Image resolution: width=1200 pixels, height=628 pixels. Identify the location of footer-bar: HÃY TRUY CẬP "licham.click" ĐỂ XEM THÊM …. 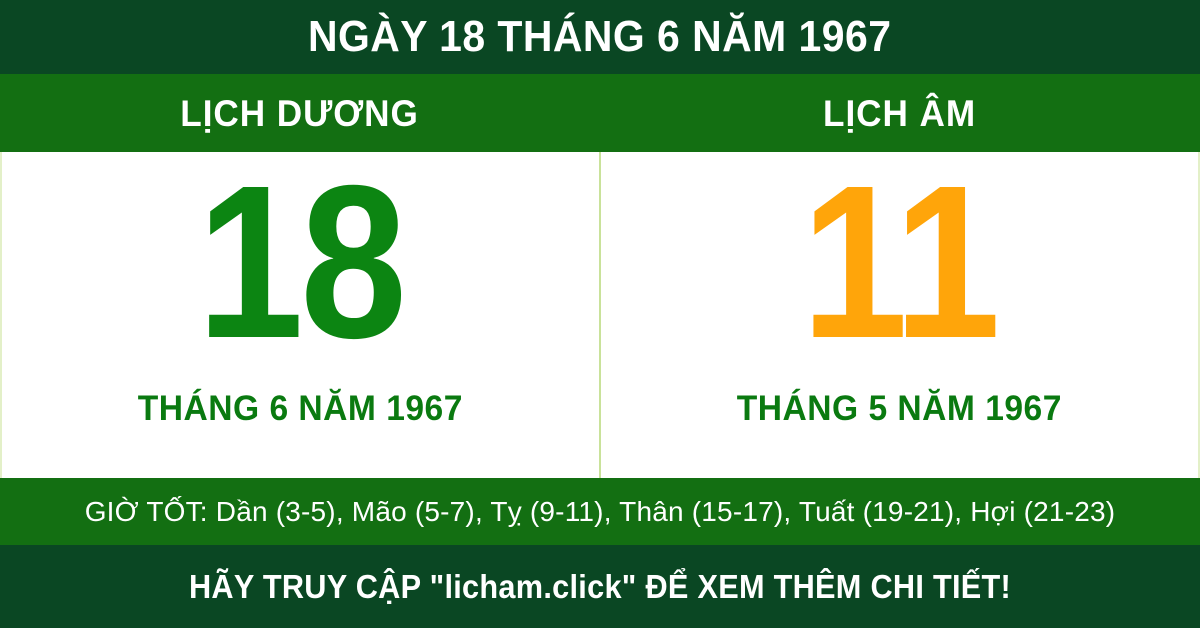
(600, 586).